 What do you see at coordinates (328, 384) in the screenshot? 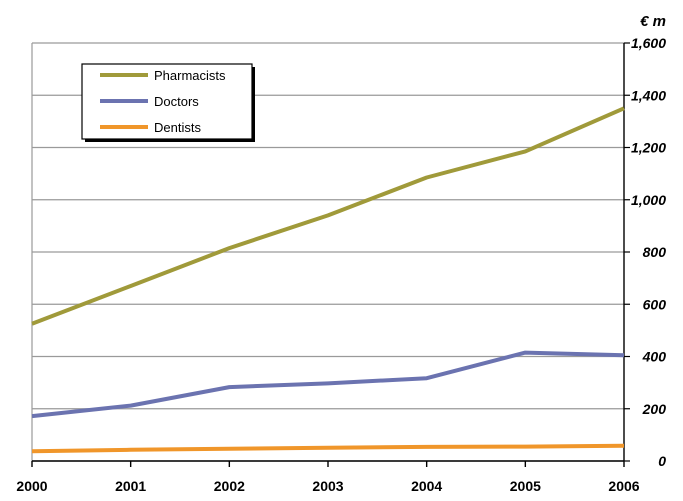
I see `series-line-doctors` at bounding box center [328, 384].